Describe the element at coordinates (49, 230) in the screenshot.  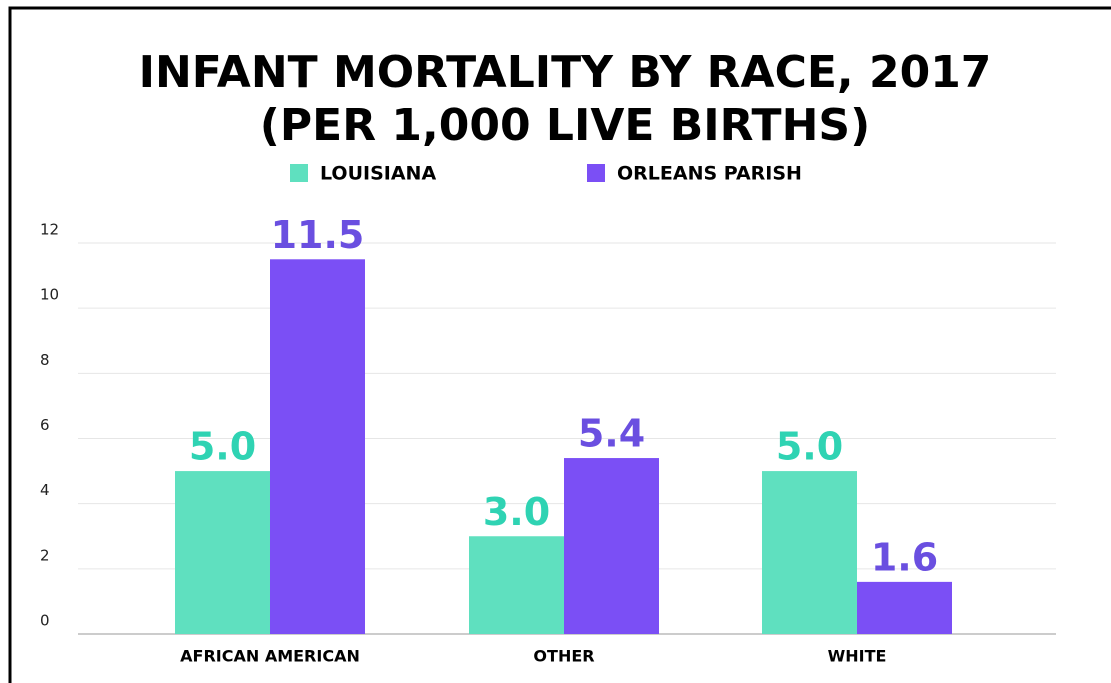
I see `y-tick-label: 12` at that location.